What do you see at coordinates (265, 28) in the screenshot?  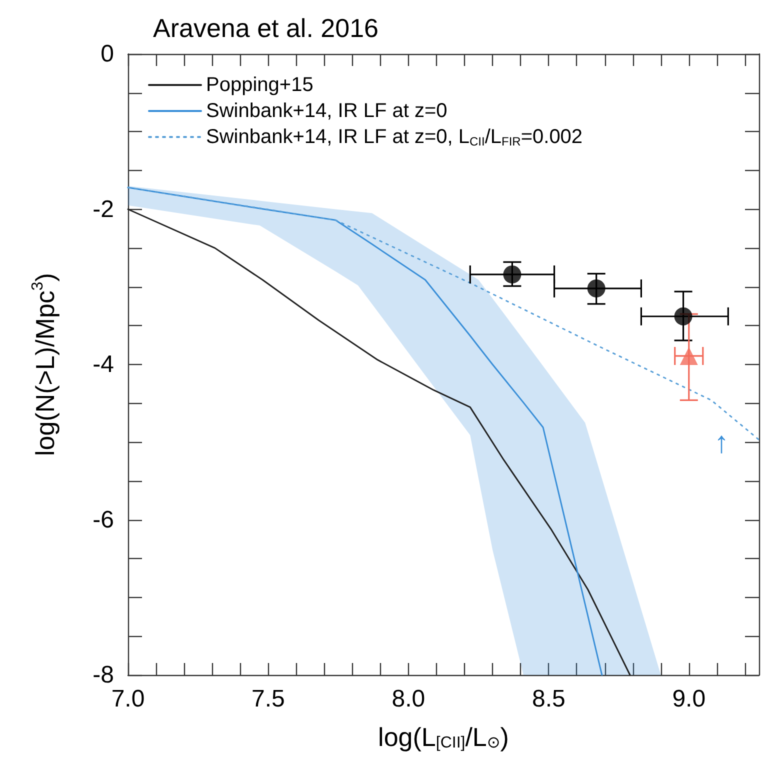 I see `chart-title: Aravena et al. 2016` at bounding box center [265, 28].